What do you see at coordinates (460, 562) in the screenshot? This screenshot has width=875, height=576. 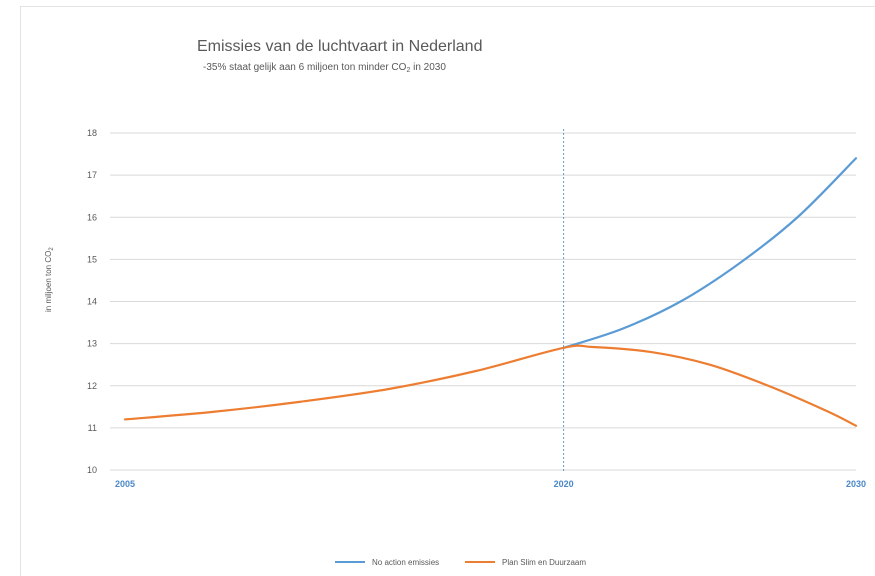 I see `legend: No action emissies Plan Slim en Duurzaam` at bounding box center [460, 562].